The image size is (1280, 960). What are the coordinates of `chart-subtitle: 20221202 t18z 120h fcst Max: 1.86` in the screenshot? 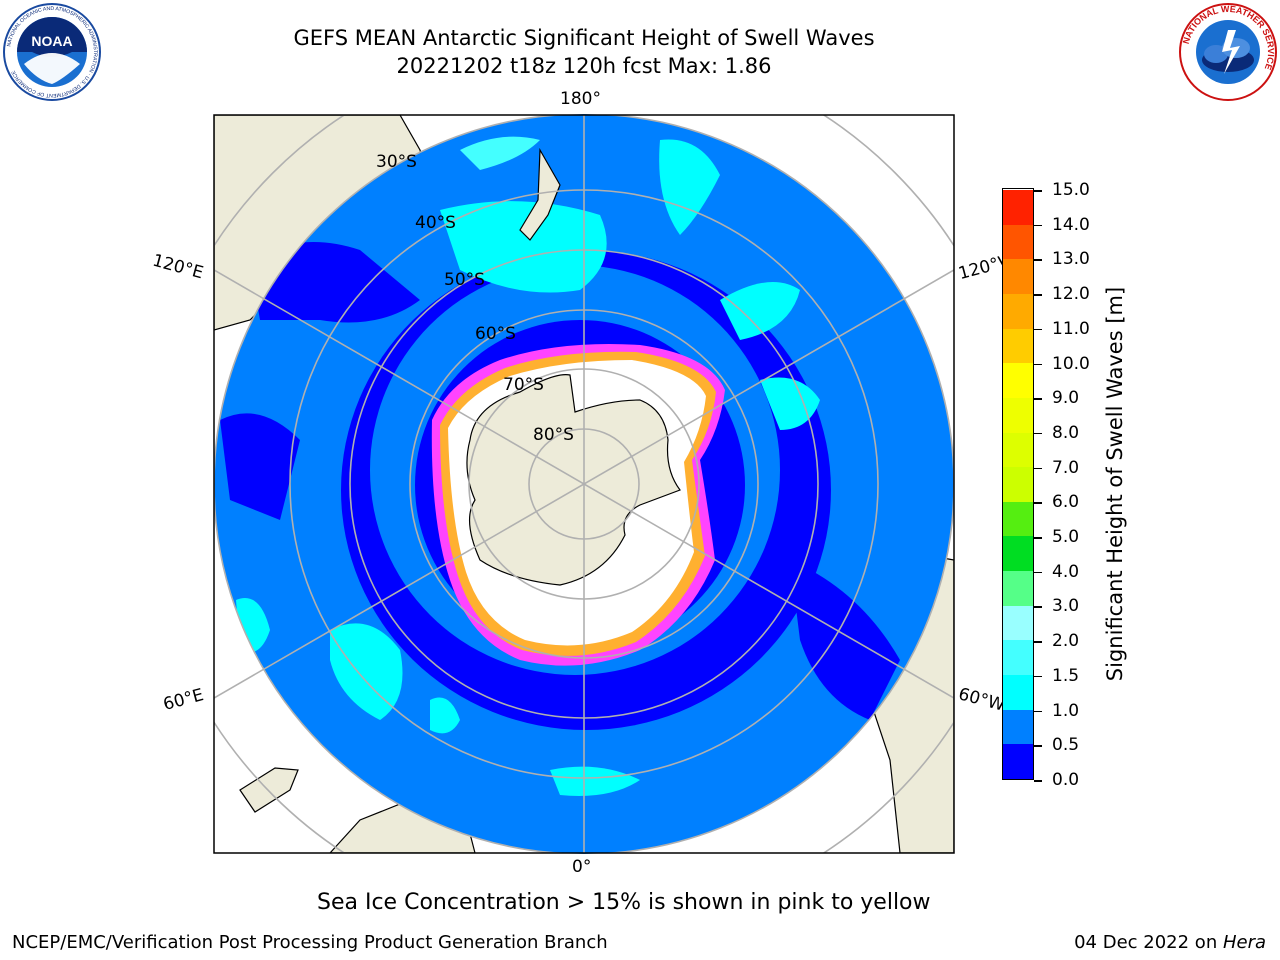 It's located at (584, 66).